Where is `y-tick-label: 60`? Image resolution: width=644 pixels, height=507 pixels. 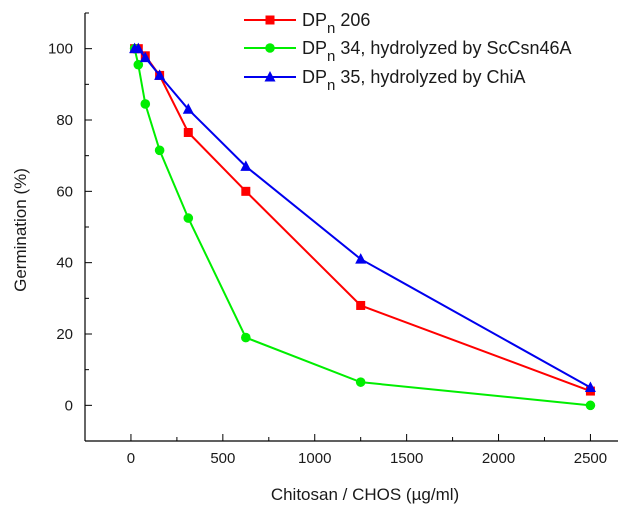
y-tick-label: 60 is located at coordinates (64, 191).